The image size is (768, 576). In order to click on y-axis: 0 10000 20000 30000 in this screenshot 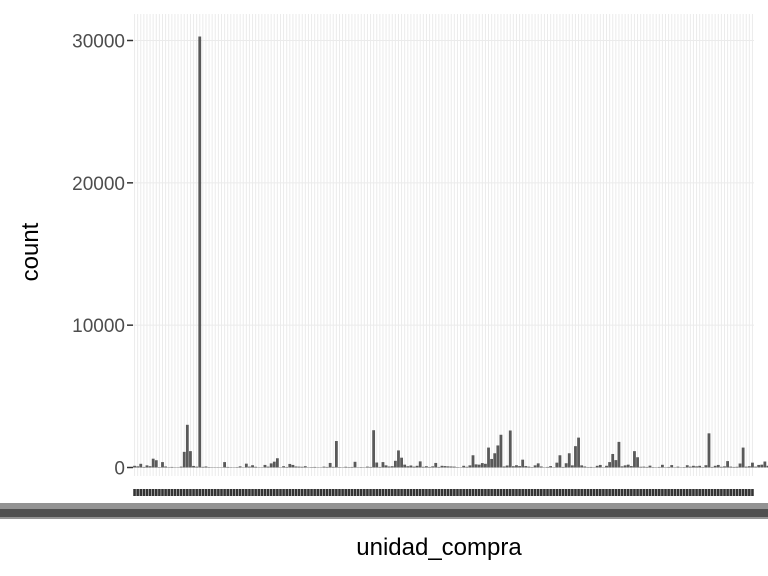, I will do `click(102, 256)`.